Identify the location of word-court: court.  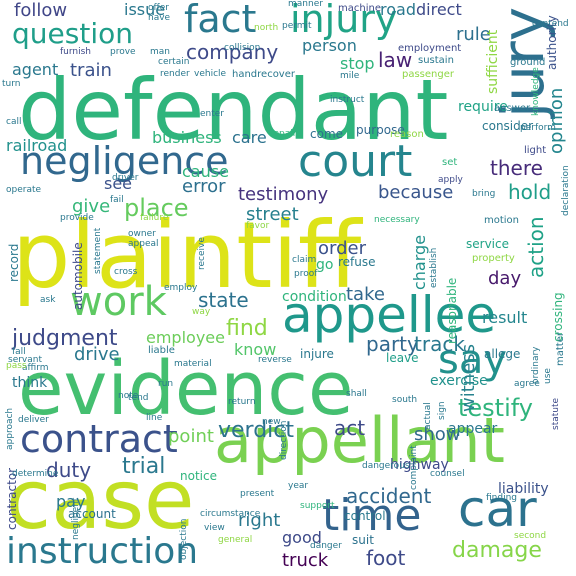
(355, 161).